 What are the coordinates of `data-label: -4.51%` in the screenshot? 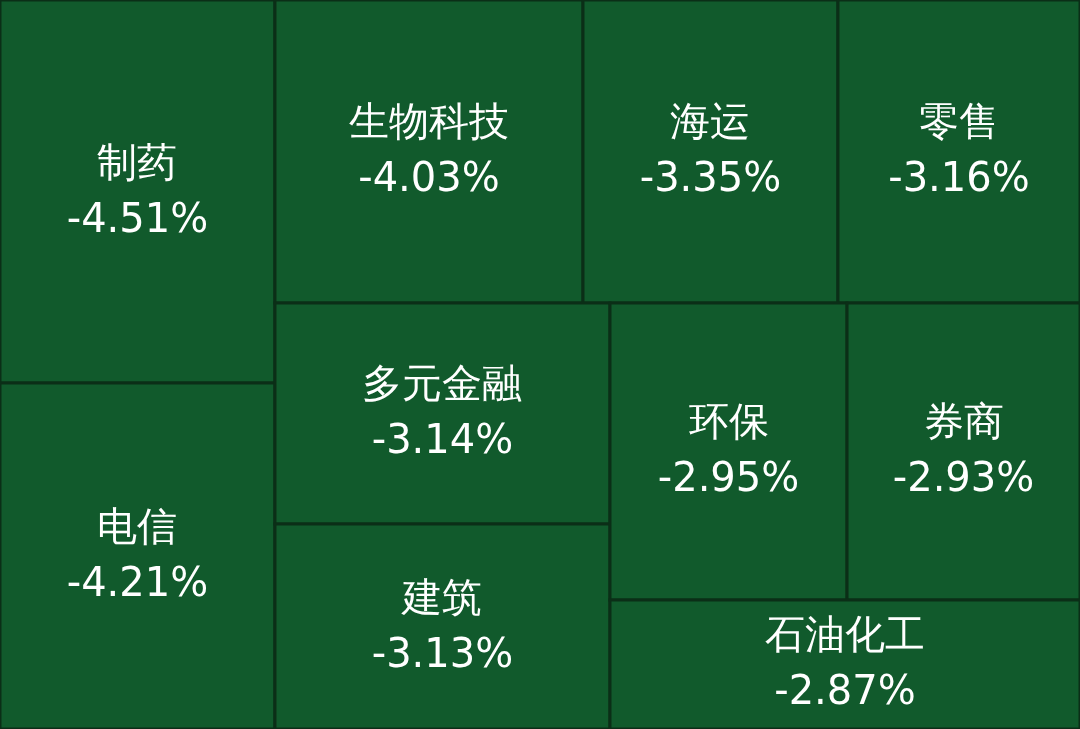 It's located at (137, 217).